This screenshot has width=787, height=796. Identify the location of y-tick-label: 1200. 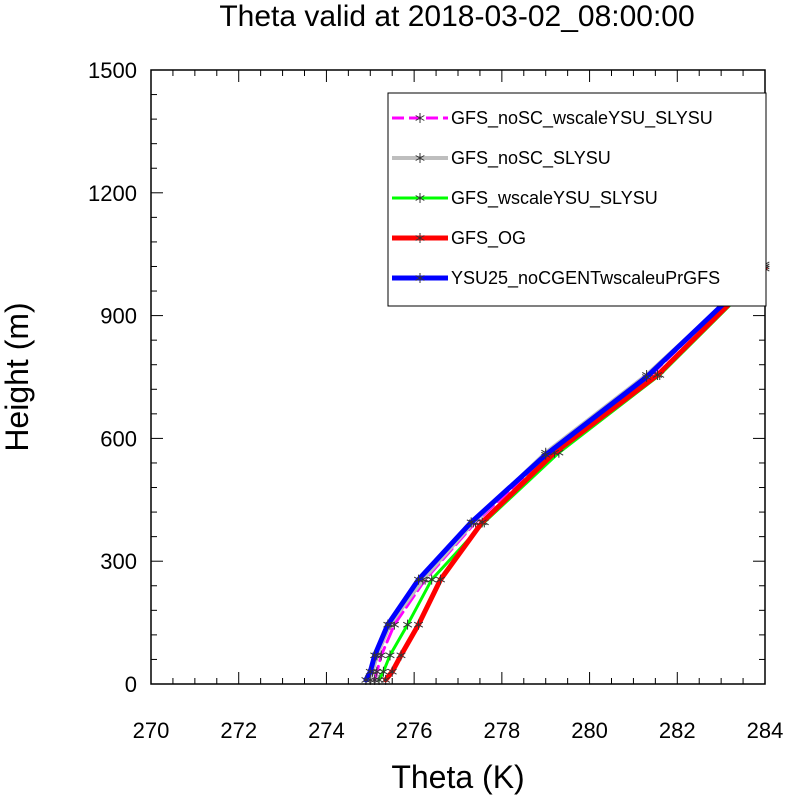
(112, 193).